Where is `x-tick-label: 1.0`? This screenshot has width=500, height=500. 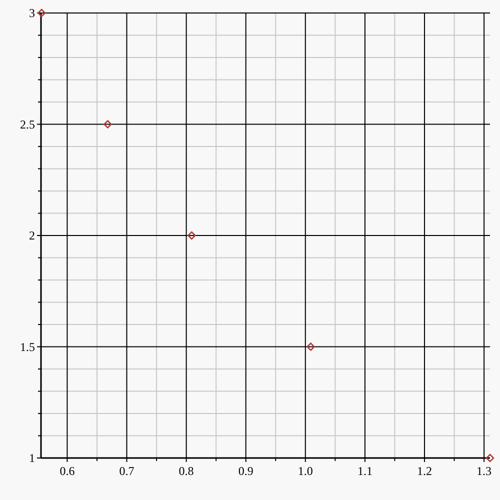 x-tick-label: 1.0 is located at coordinates (305, 471).